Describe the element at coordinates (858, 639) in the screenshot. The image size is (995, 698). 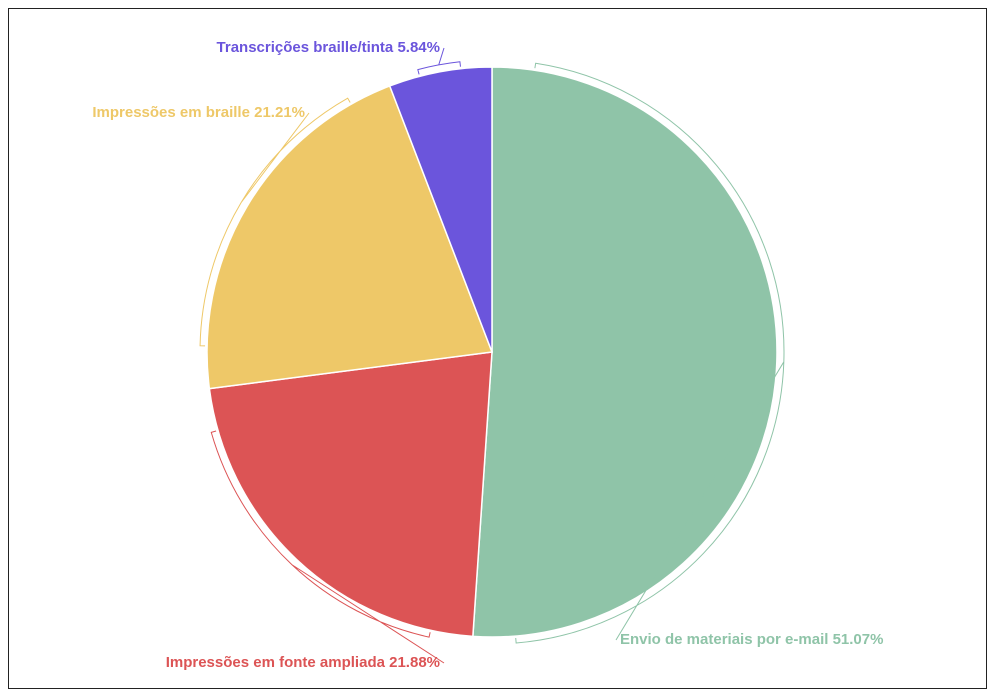
I see `label-value: 51.07%` at that location.